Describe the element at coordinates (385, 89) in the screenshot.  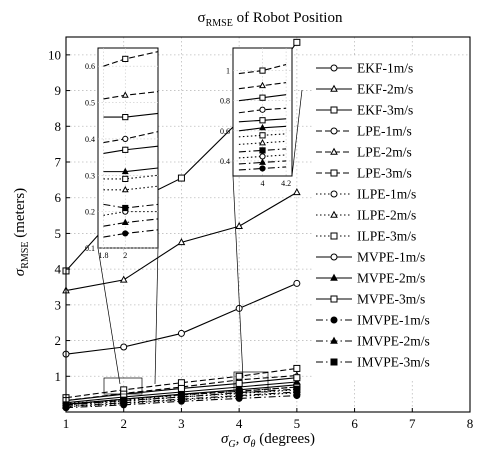
I see `legend-label: EKF-2m/s` at that location.